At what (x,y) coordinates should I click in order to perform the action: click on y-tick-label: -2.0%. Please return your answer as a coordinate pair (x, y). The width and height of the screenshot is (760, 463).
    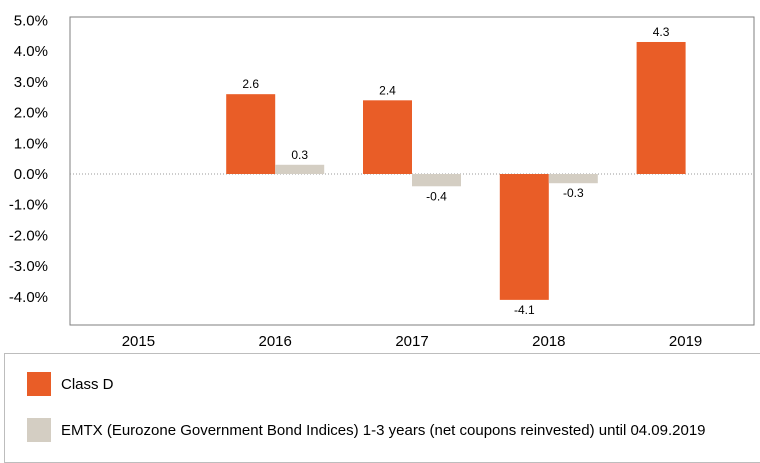
    Looking at the image, I should click on (28, 235).